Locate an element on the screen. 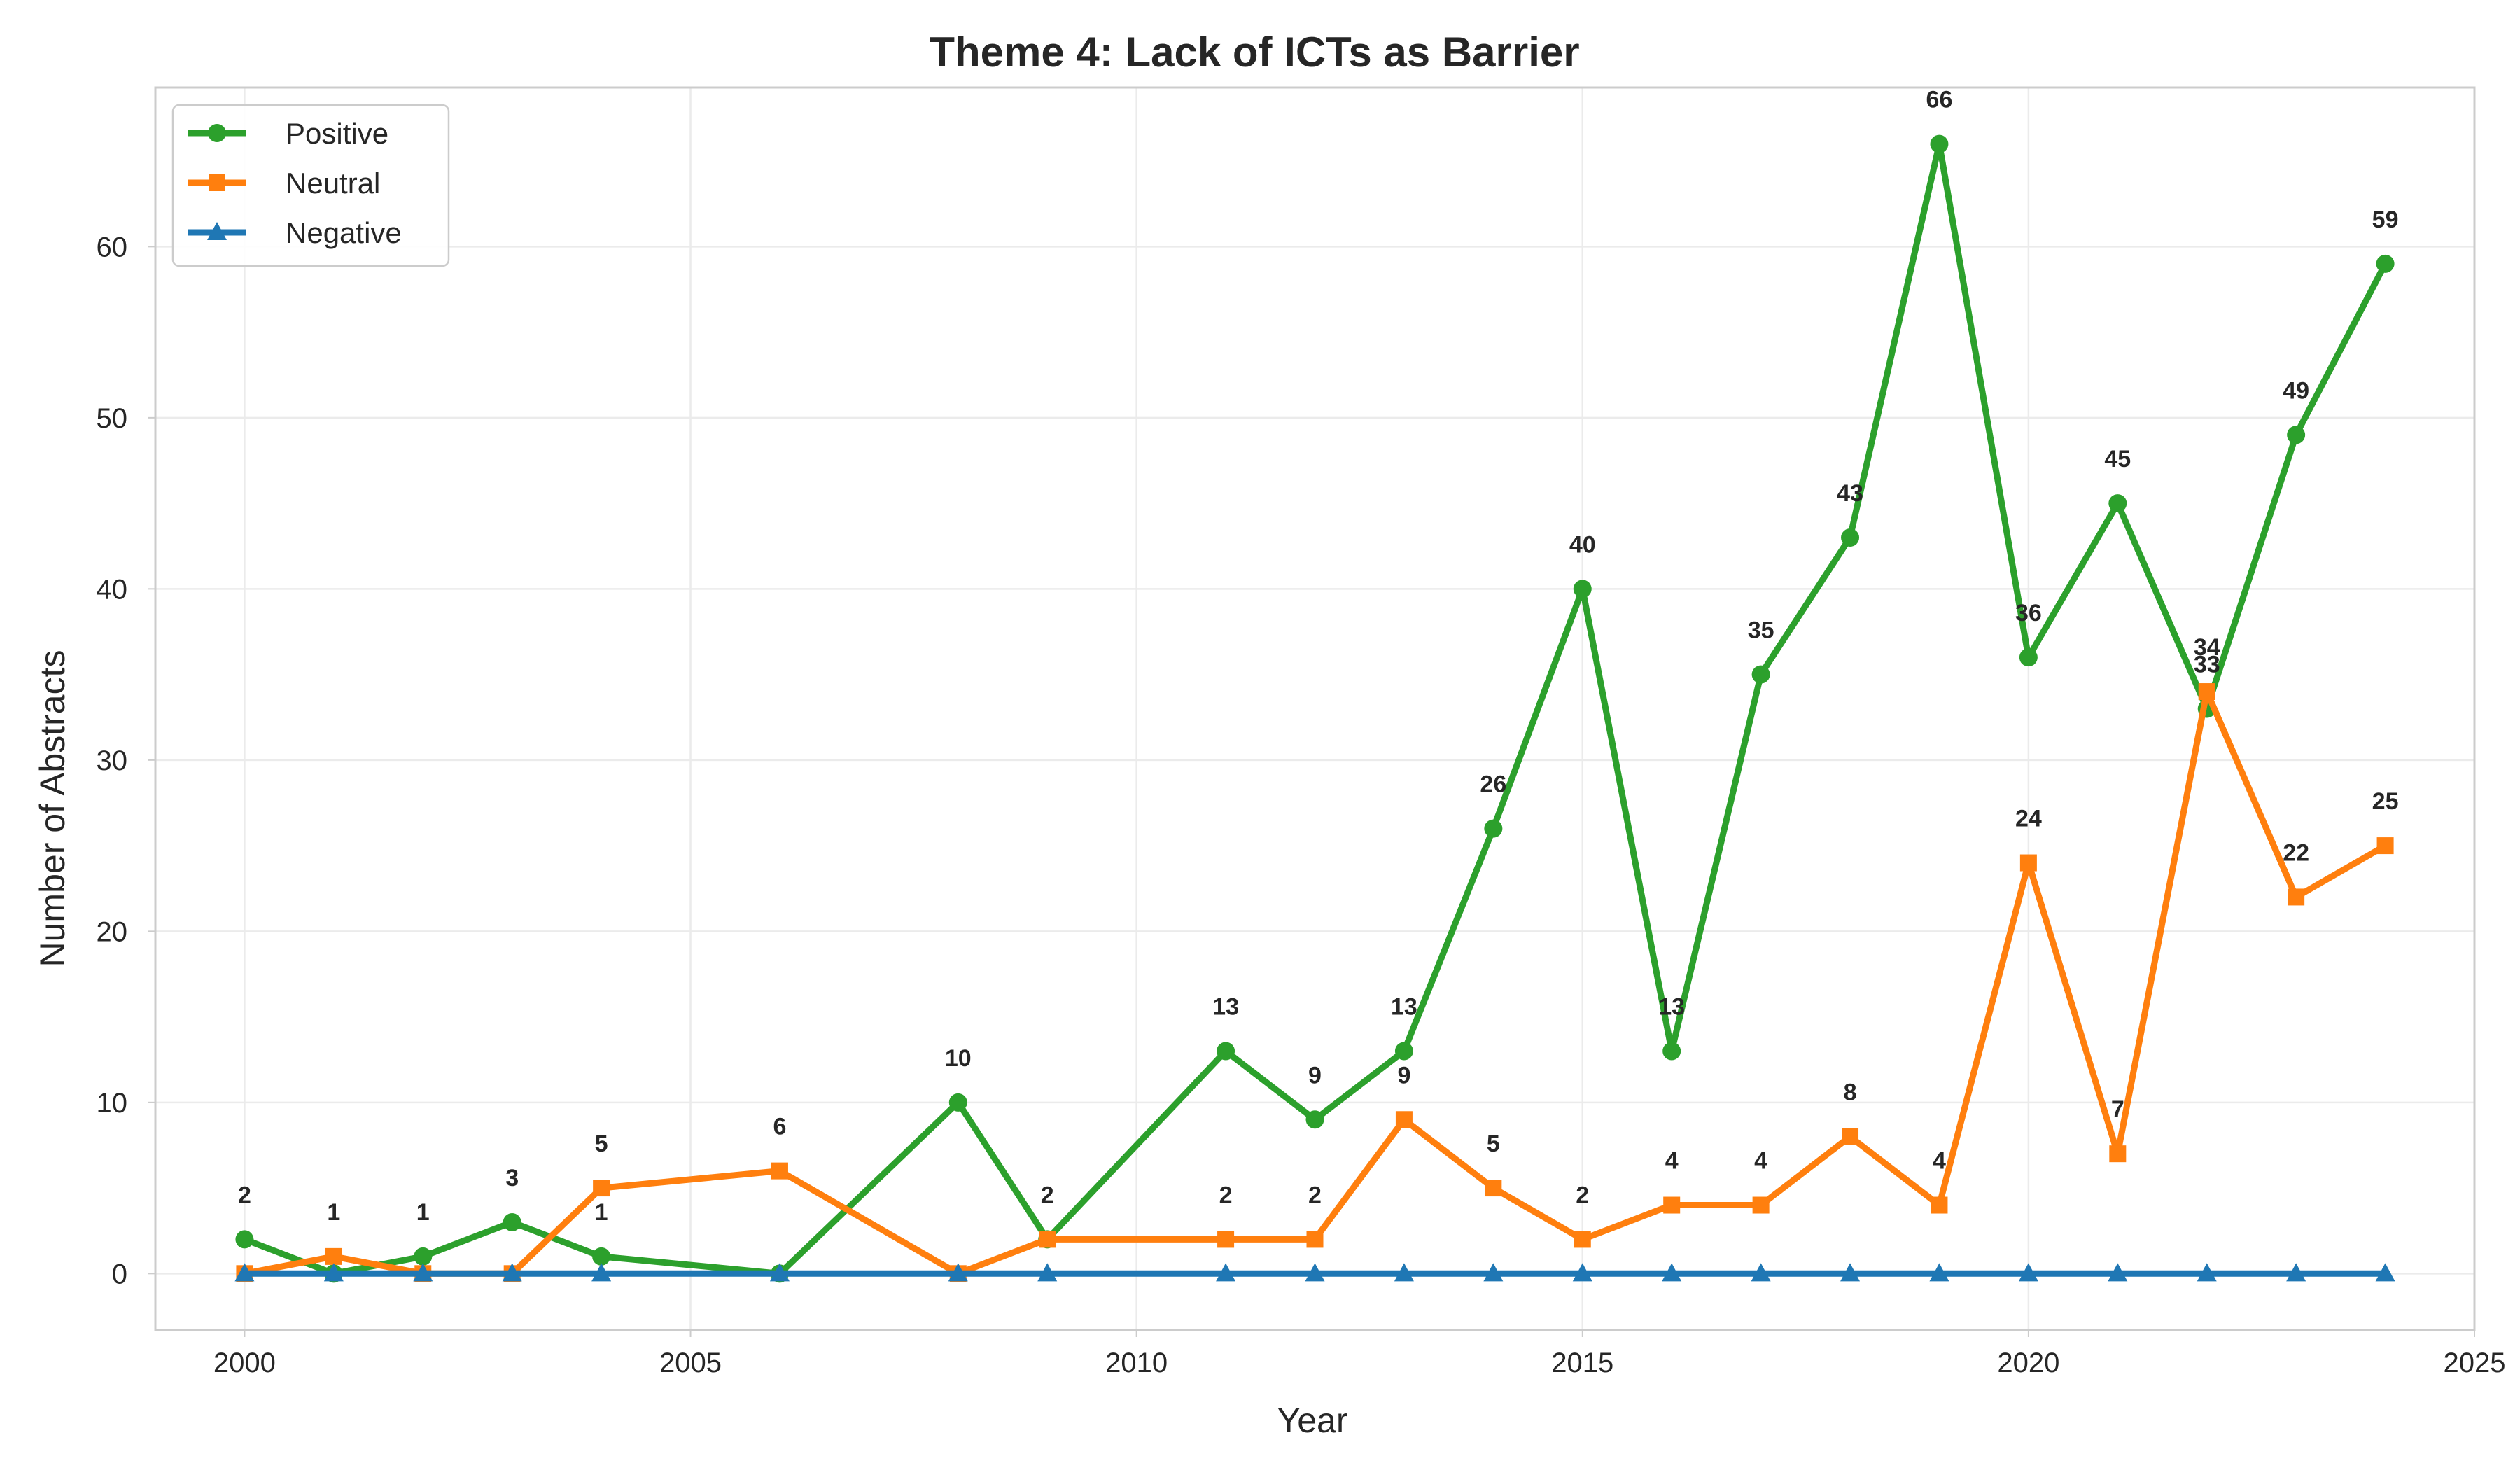  data-label-neutral: 1 is located at coordinates (333, 1212).